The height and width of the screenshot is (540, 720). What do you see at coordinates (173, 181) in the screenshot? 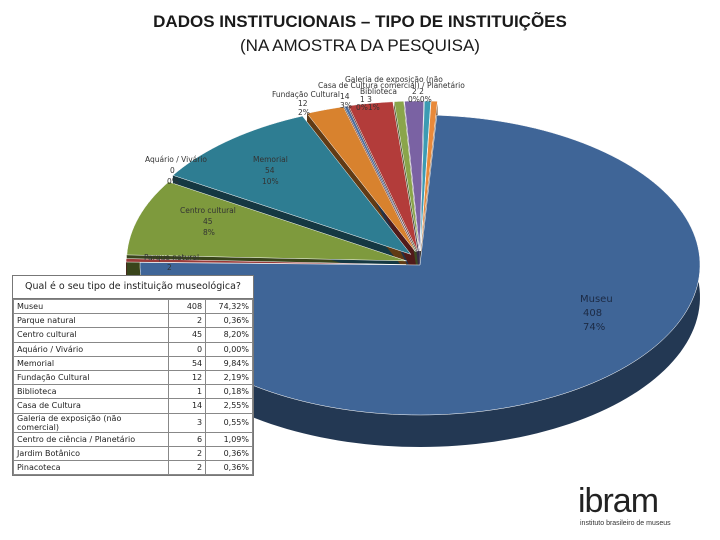
I see `label-aquario-pct: 0%` at bounding box center [173, 181].